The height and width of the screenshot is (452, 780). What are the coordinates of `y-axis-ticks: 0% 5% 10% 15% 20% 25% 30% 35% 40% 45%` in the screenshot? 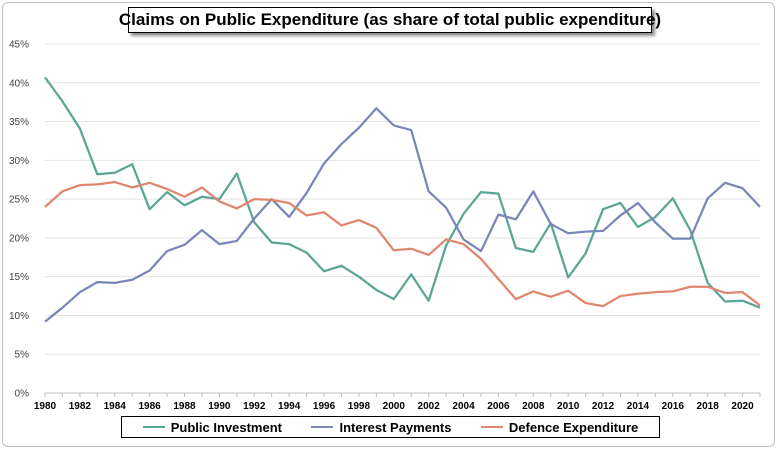 It's located at (19, 220).